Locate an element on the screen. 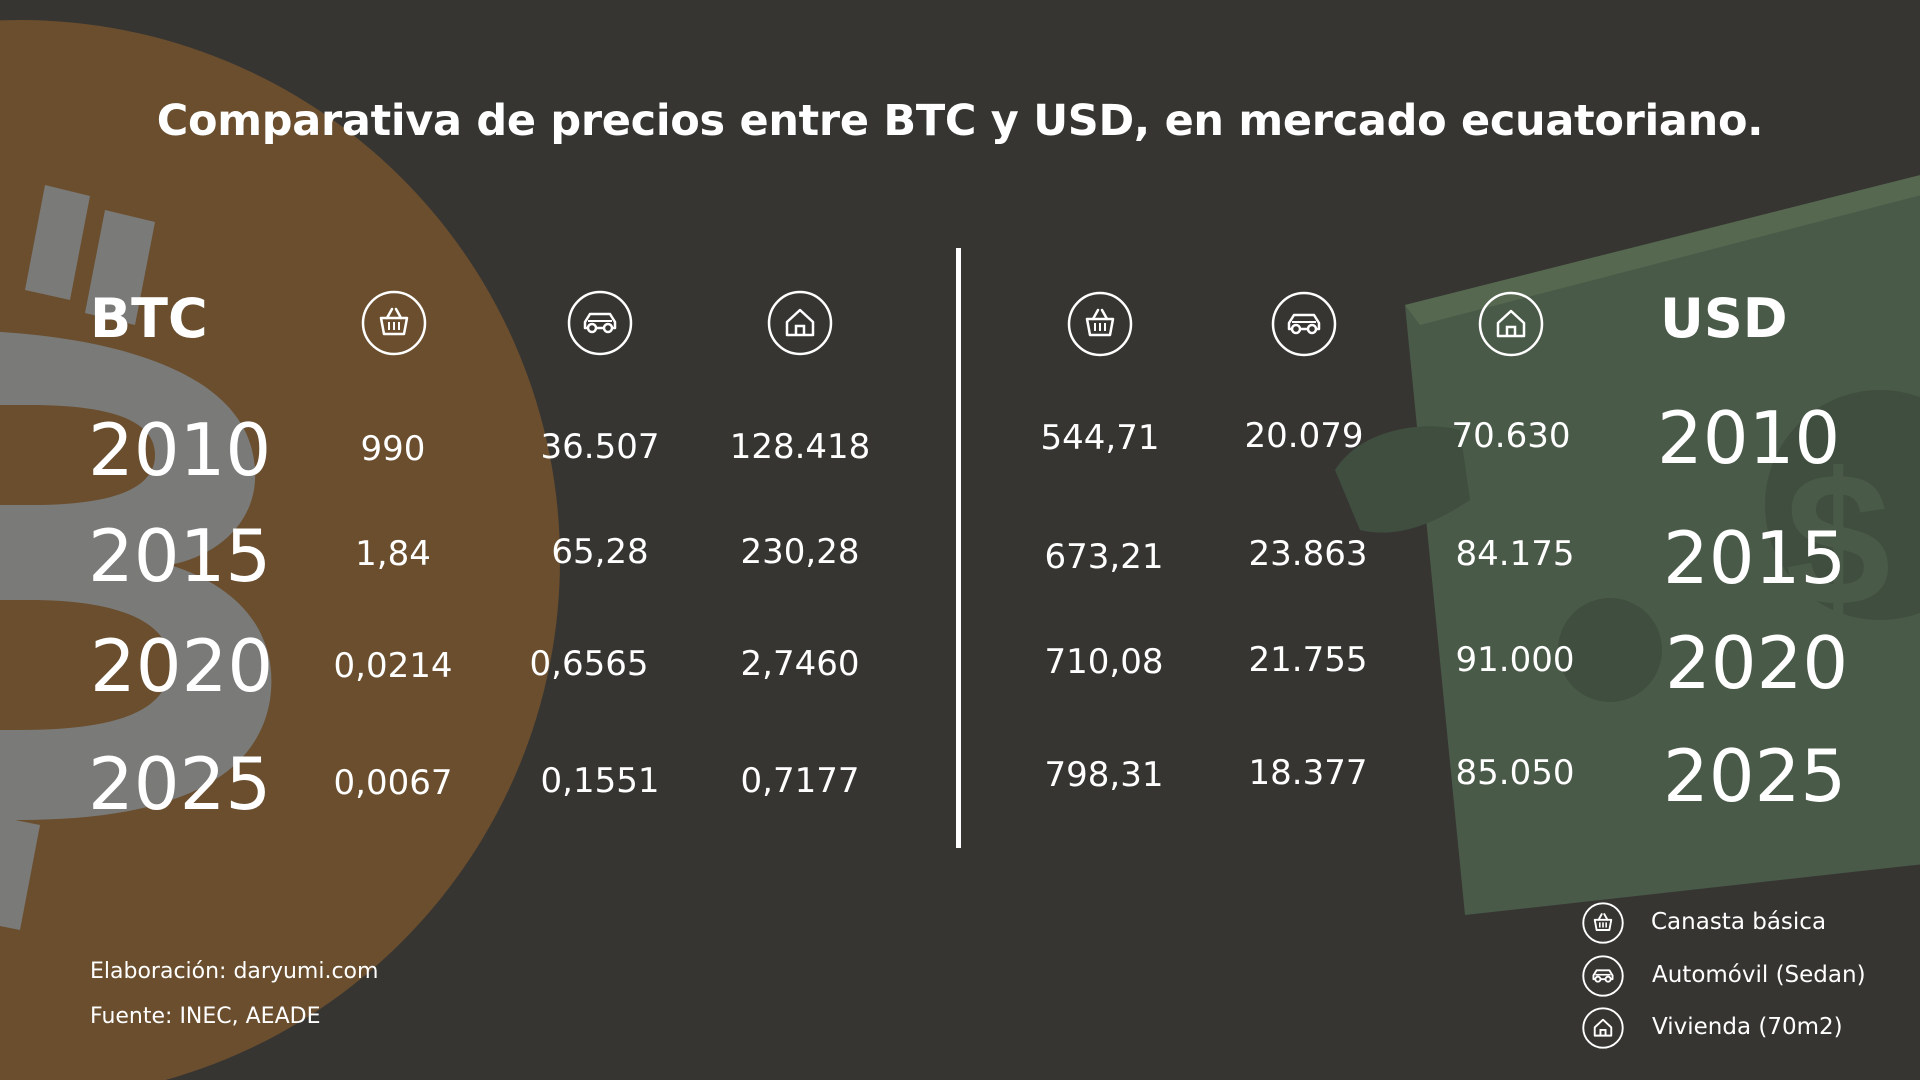 Image resolution: width=1920 pixels, height=1080 pixels. credit-text: Elaboración: daryumi.com is located at coordinates (234, 971).